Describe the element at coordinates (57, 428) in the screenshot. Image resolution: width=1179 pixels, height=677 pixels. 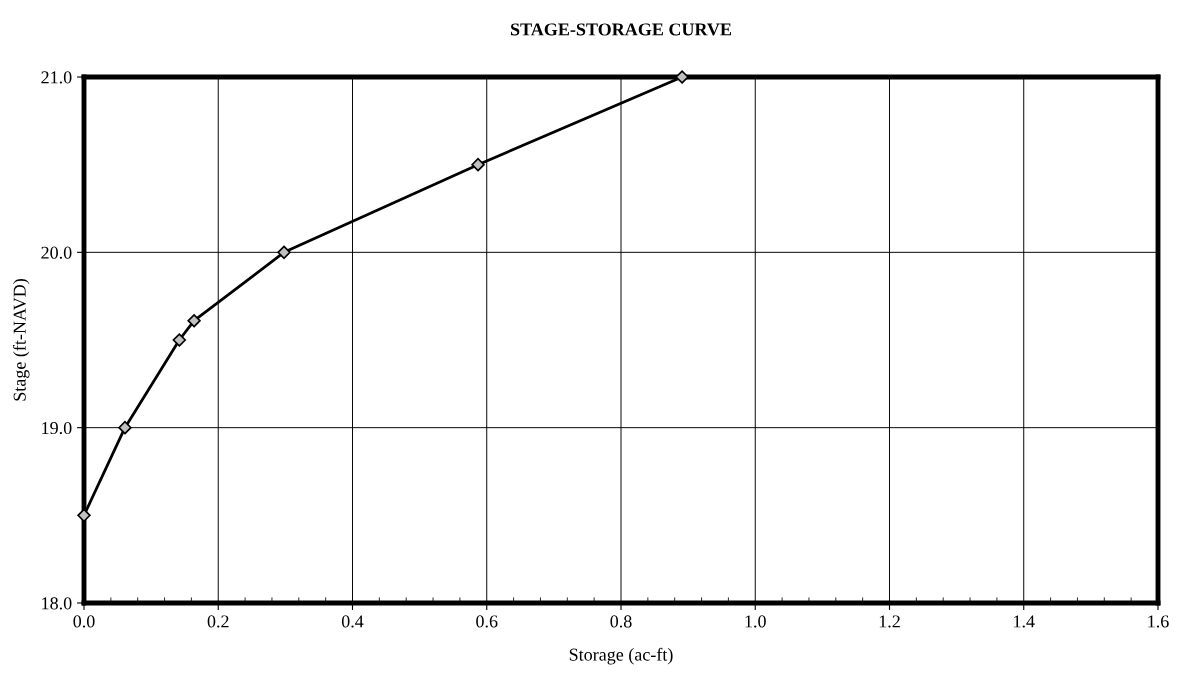
I see `y-tick-label: 19.0` at that location.